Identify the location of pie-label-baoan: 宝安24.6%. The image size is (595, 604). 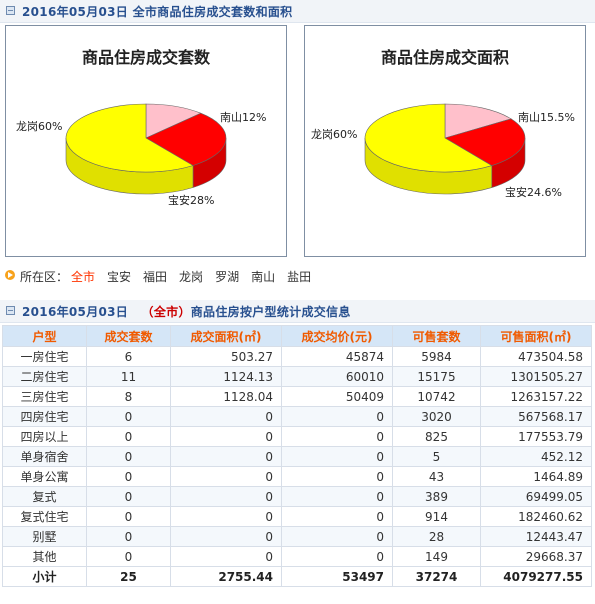
(533, 192).